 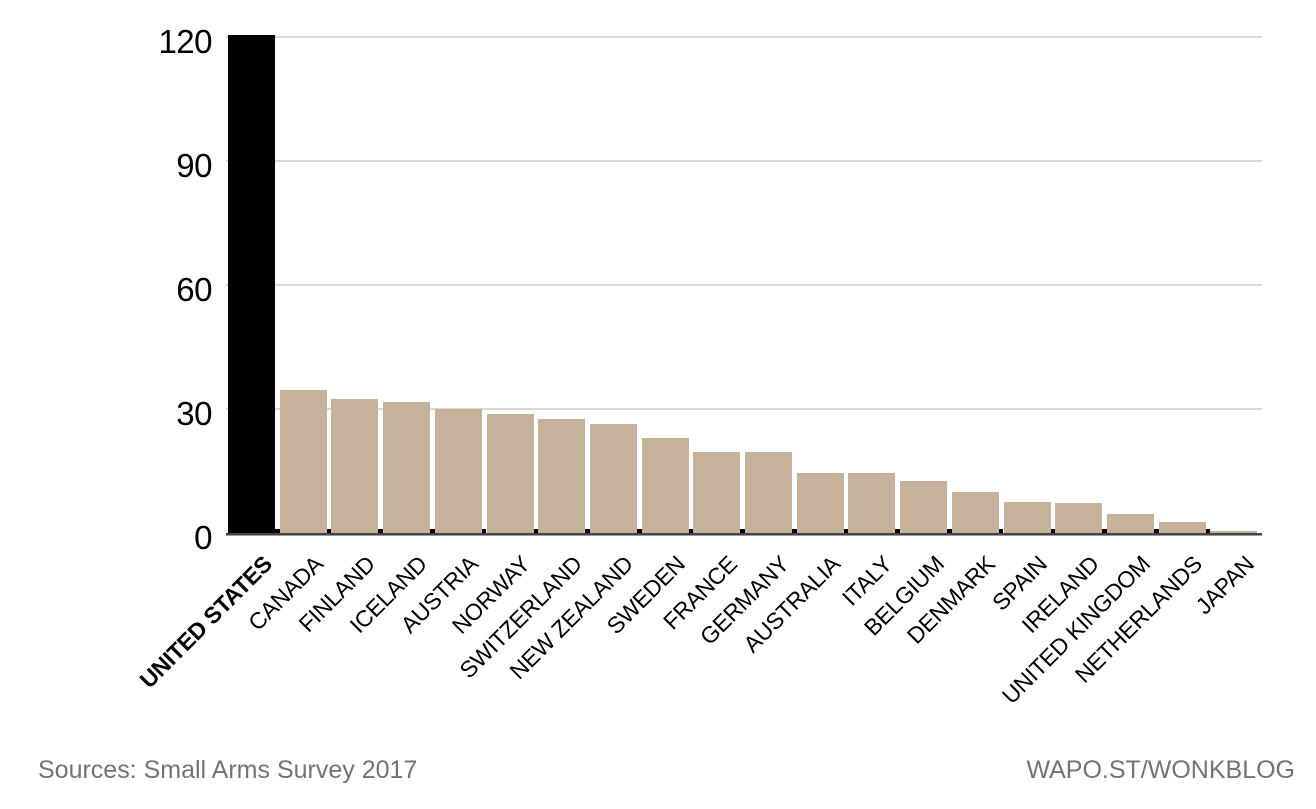 I want to click on credit-text: WAPO.ST/WONKBLOG, so click(x=1160, y=770).